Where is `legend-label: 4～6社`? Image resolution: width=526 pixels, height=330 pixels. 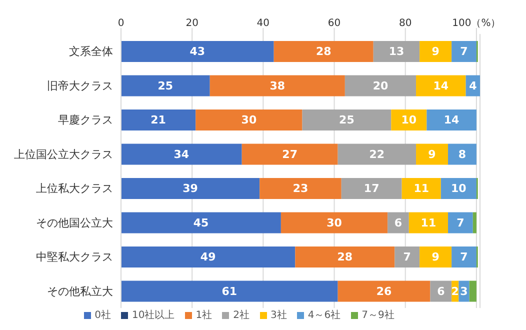 legend-label: 4～6社 is located at coordinates (324, 315).